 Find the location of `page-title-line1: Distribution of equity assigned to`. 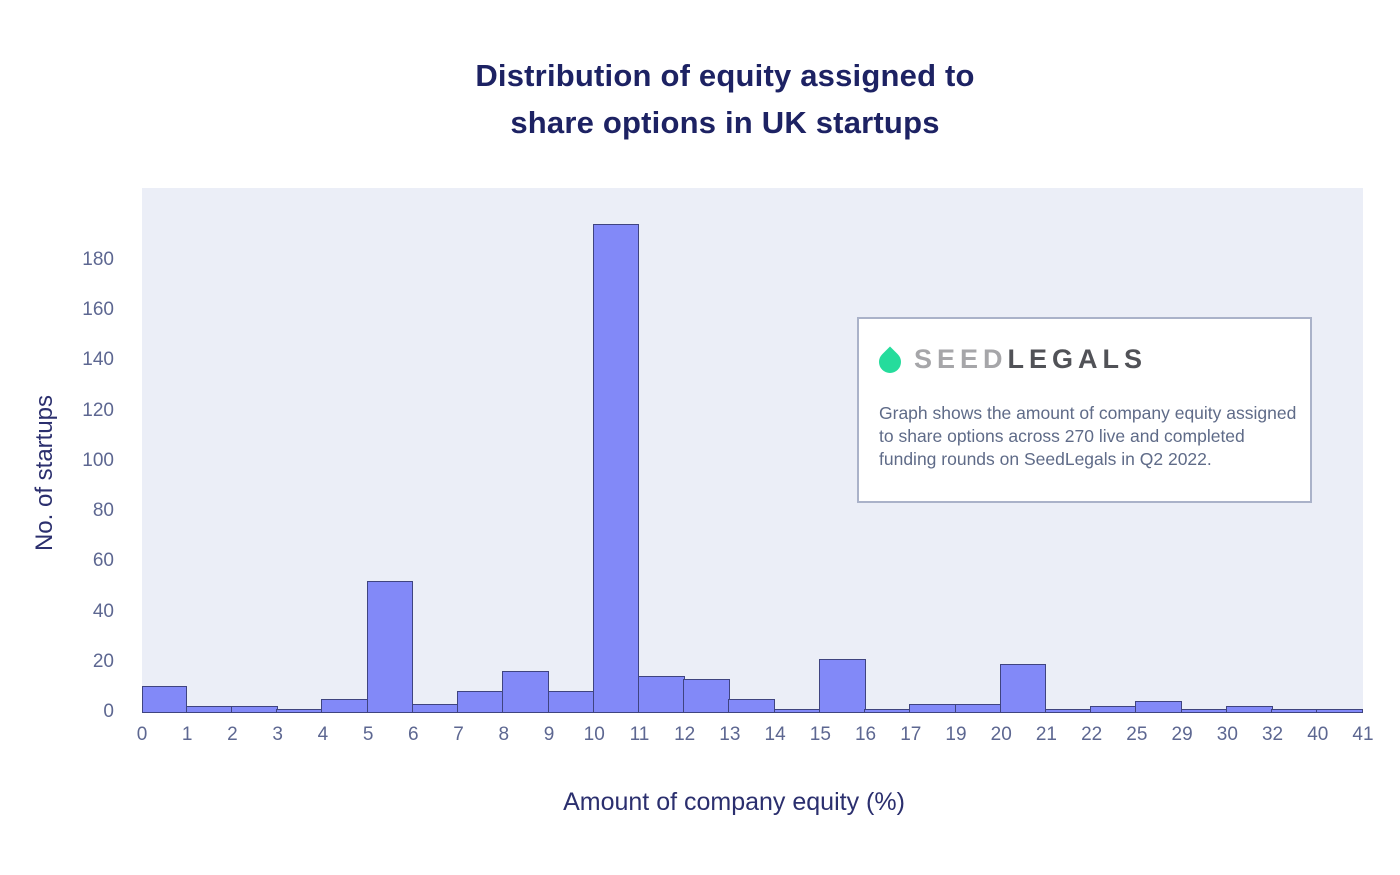

page-title-line1: Distribution of equity assigned to is located at coordinates (725, 75).